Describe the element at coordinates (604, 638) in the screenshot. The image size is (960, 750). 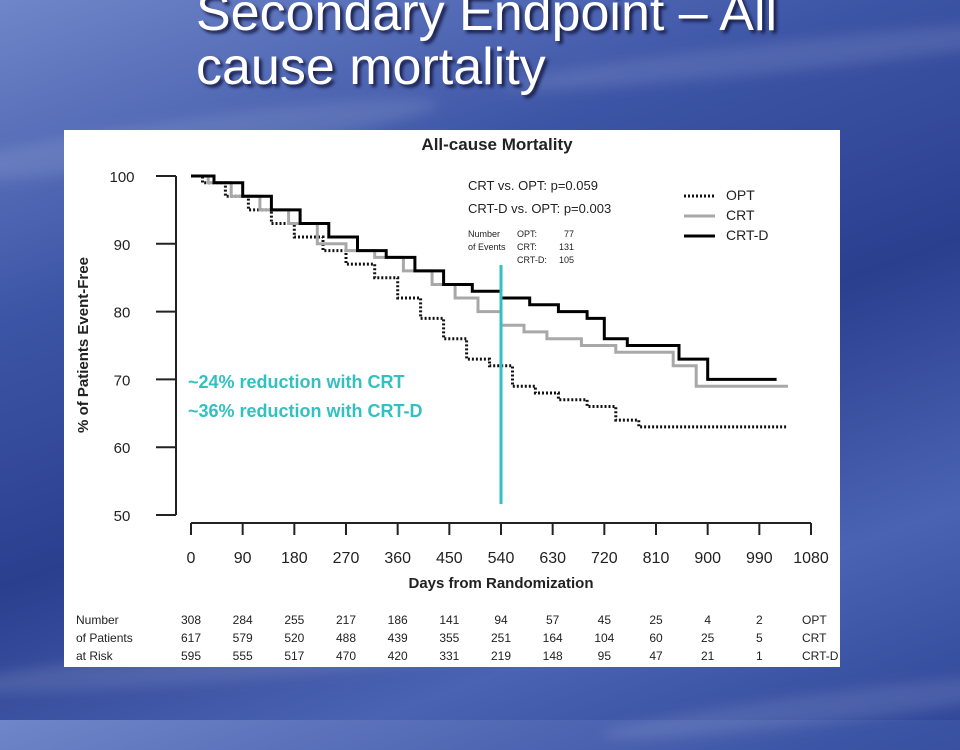
I see `at-risk-value: 104` at that location.